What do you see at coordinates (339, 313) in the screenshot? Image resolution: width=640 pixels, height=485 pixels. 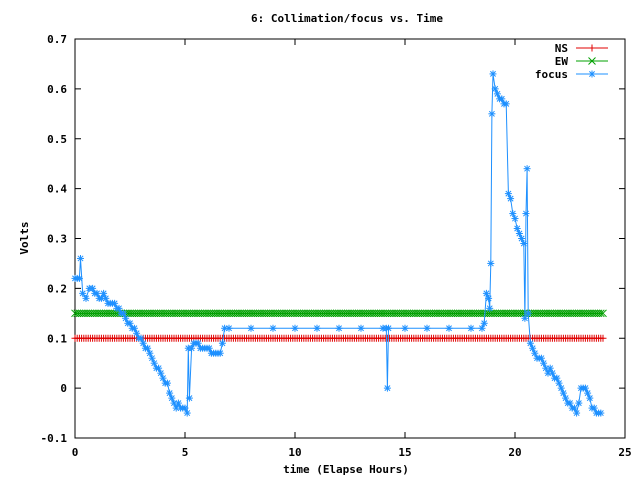 I see `series-ew` at bounding box center [339, 313].